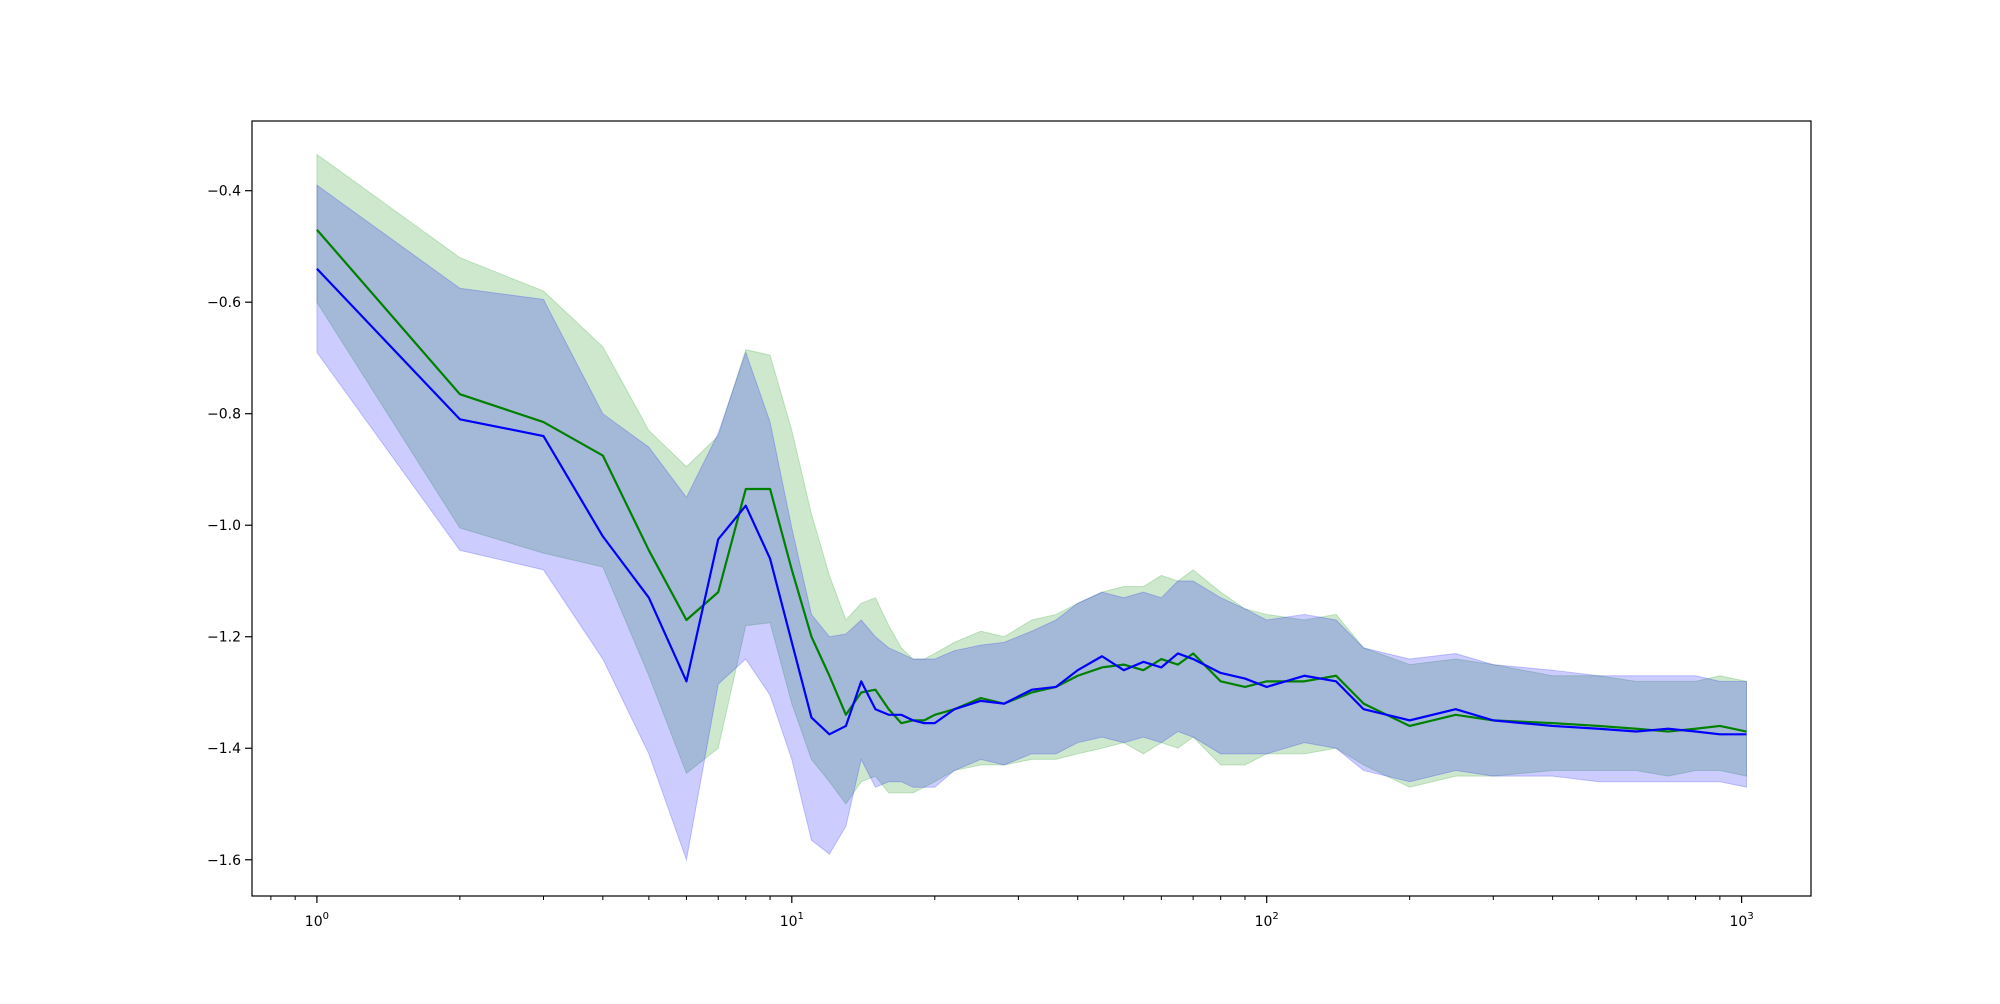 Image resolution: width=2000 pixels, height=1004 pixels. Describe the element at coordinates (224, 192) in the screenshot. I see `y-tick-label: −0.4` at that location.